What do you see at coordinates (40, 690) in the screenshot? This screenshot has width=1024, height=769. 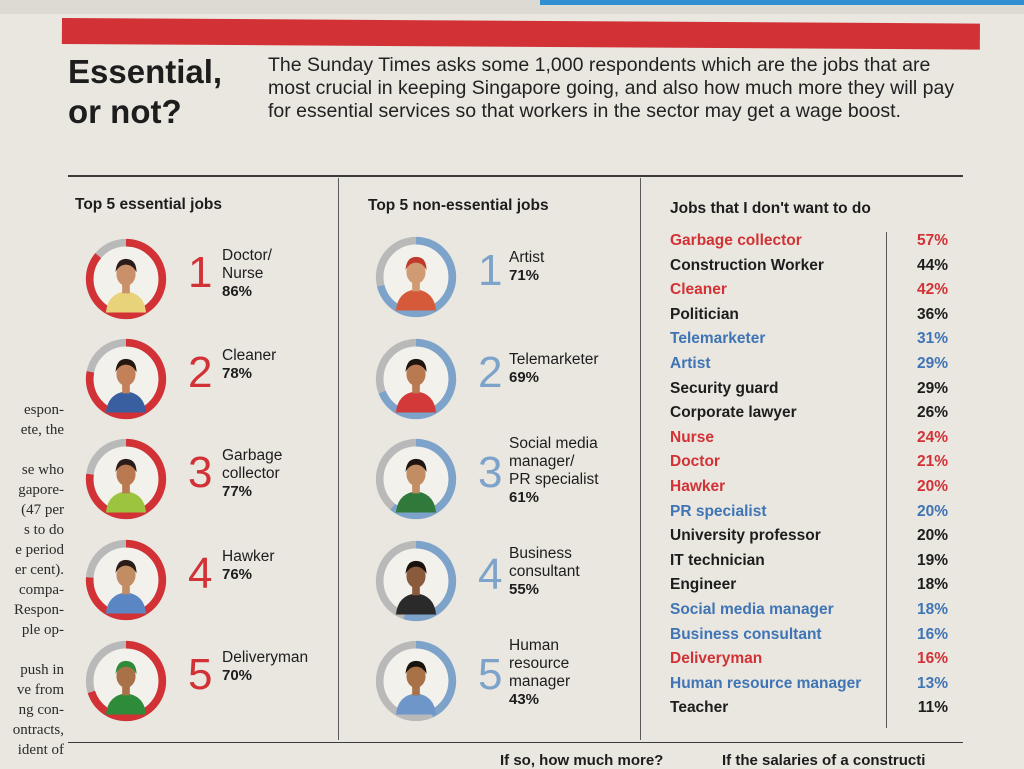 I see `side-text-line: ve from` at bounding box center [40, 690].